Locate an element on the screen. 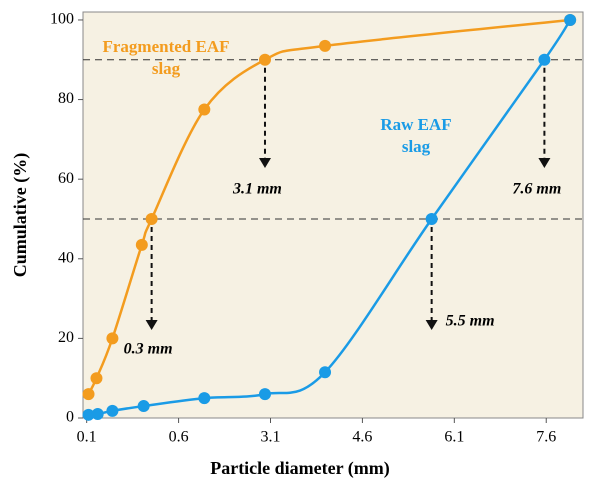 This screenshot has height=488, width=596. annotation: 3.1 mm is located at coordinates (257, 189).